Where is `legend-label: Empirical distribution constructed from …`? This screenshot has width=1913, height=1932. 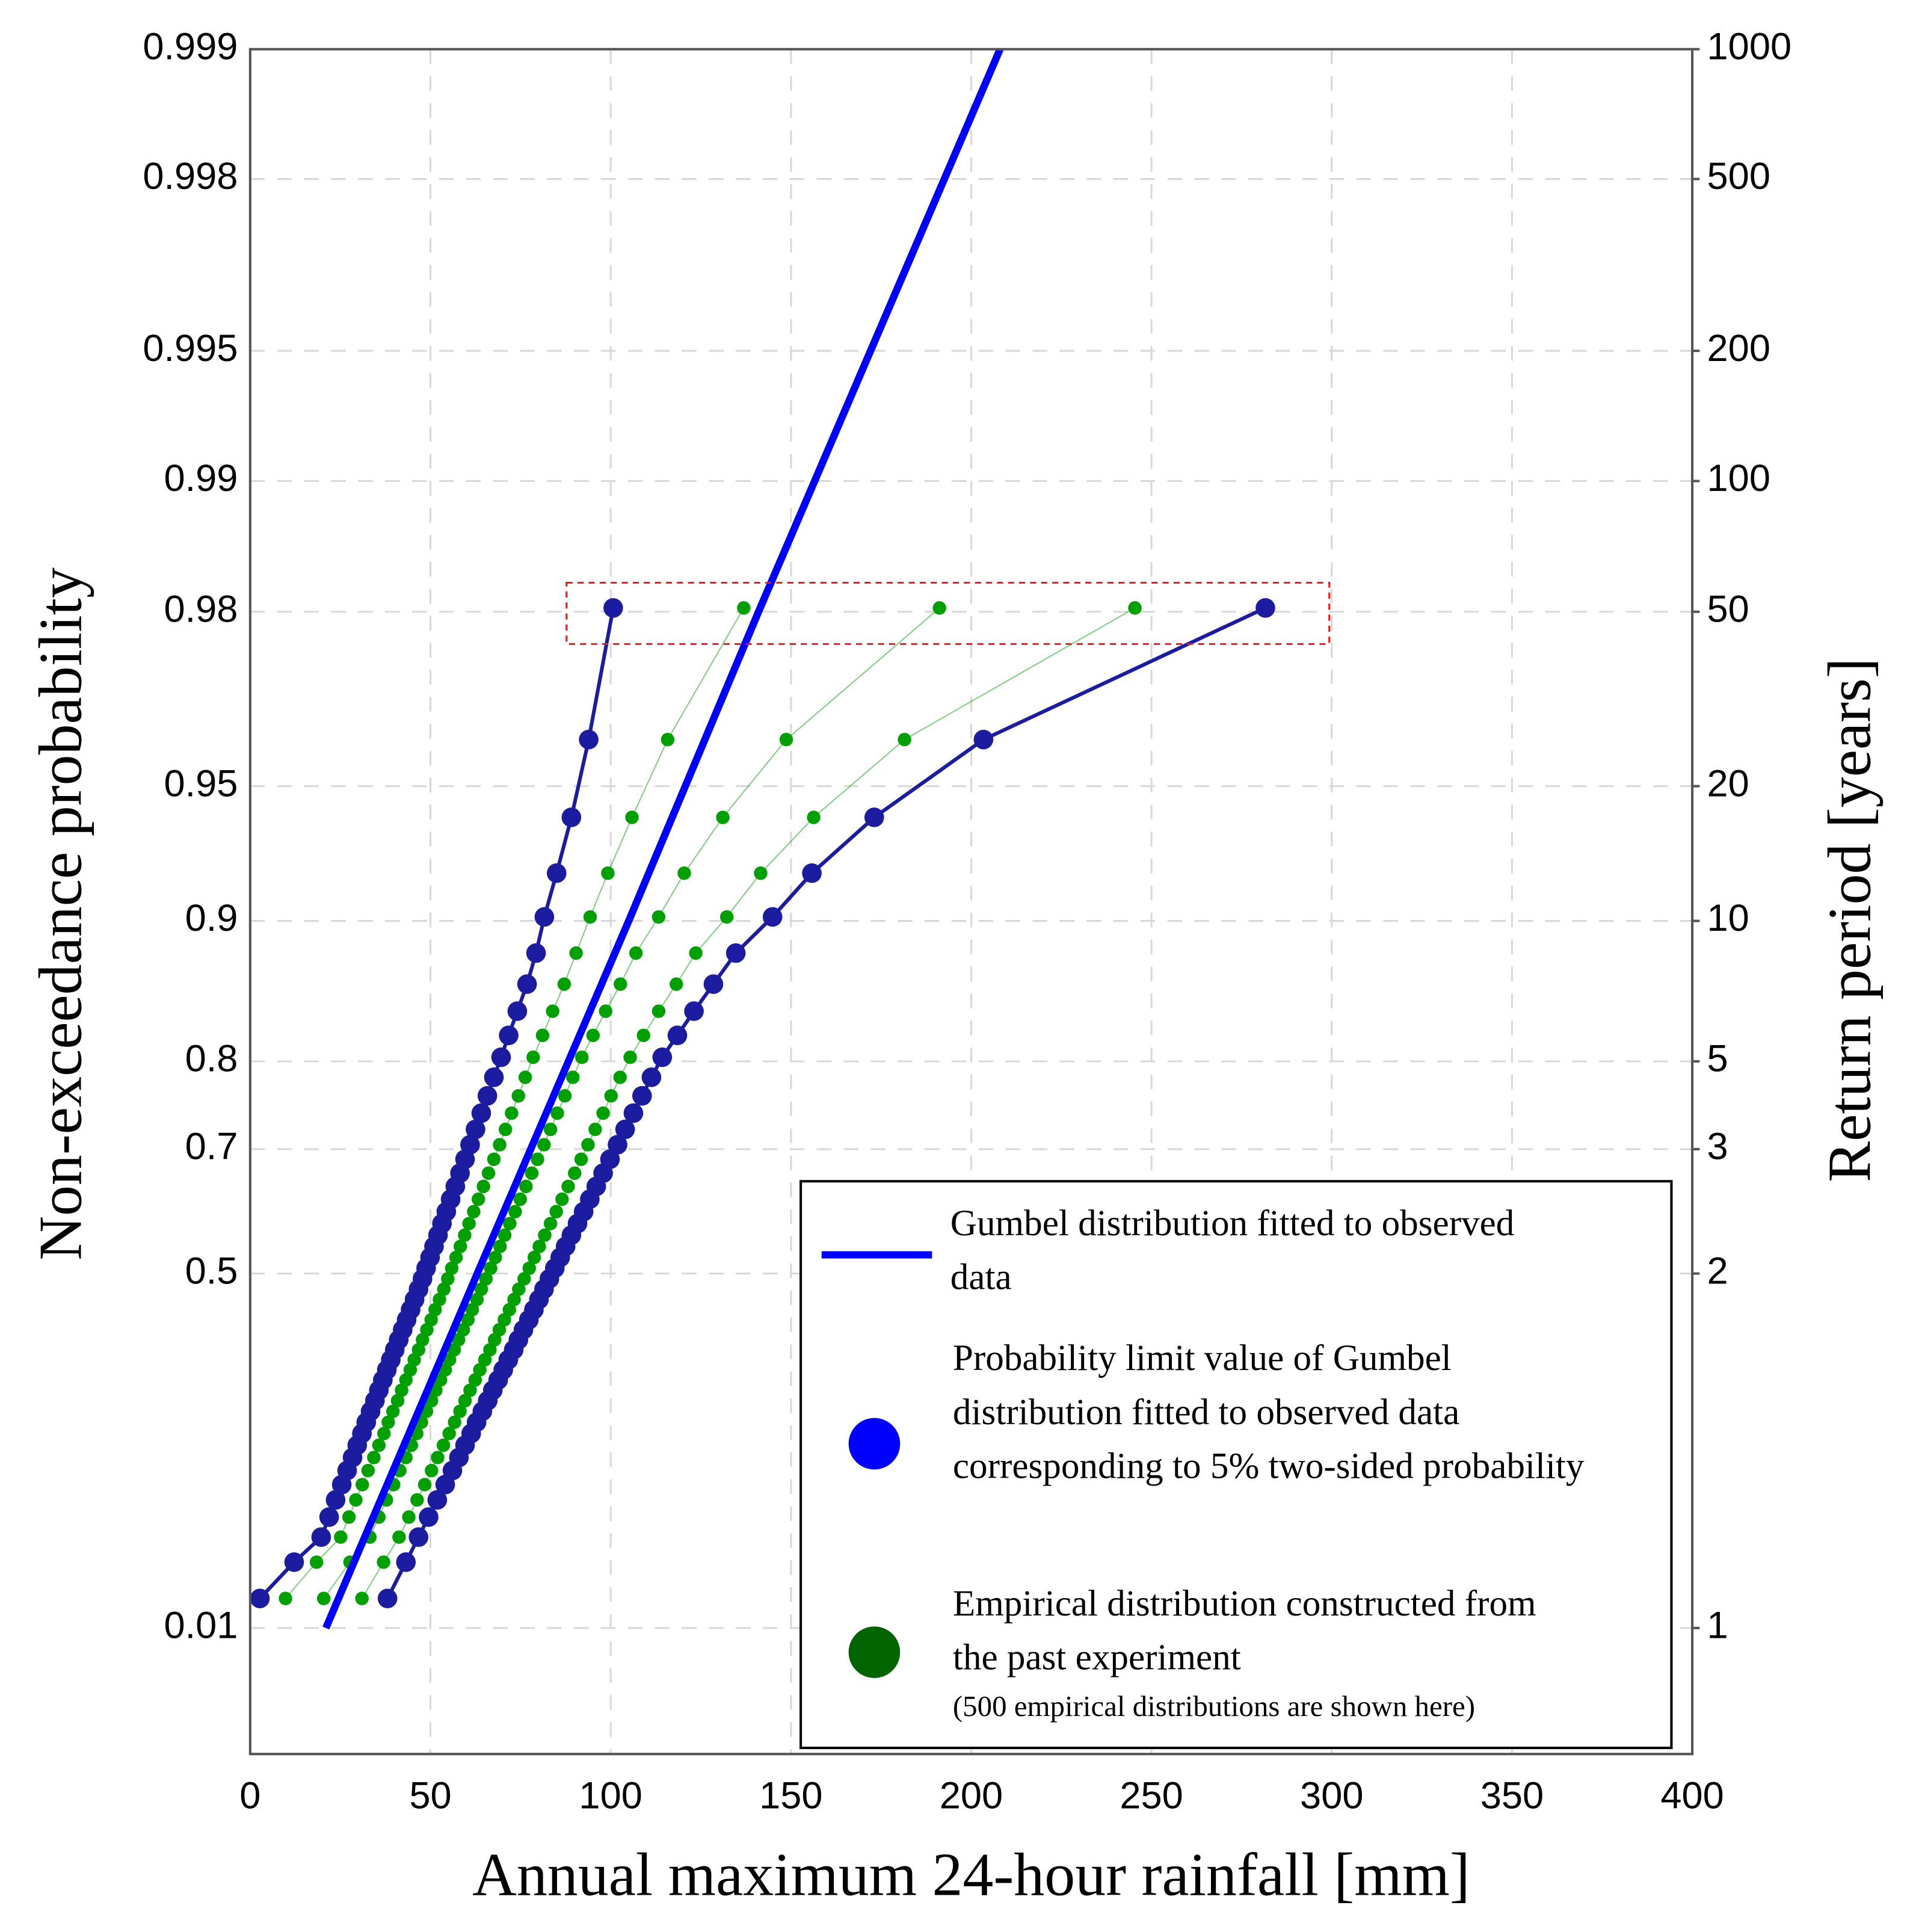 legend-label: Empirical distribution constructed from … is located at coordinates (1244, 1630).